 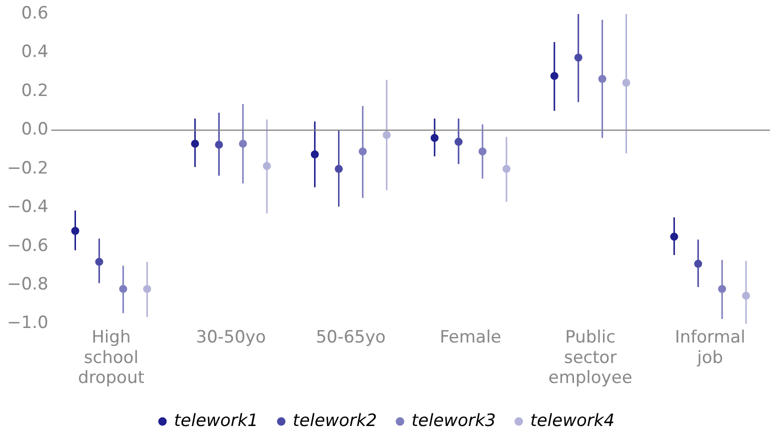 I want to click on y-tick-label: 0.2, so click(x=34, y=90).